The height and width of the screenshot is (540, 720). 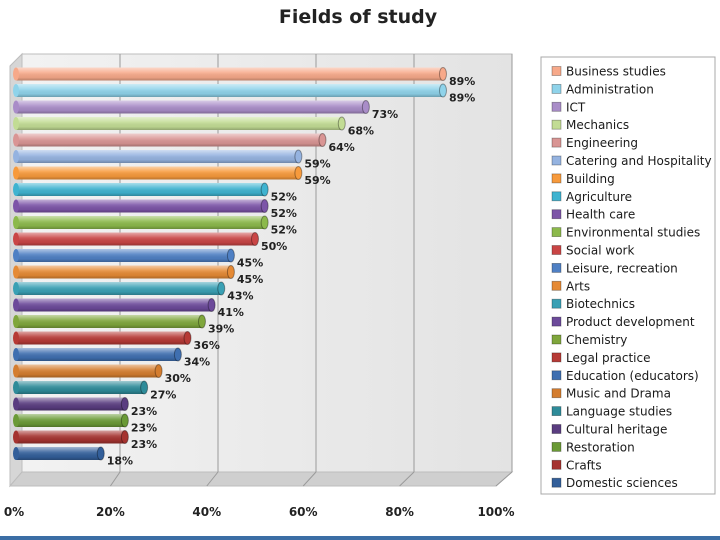 I want to click on x-tick-label: 40%, so click(x=206, y=512).